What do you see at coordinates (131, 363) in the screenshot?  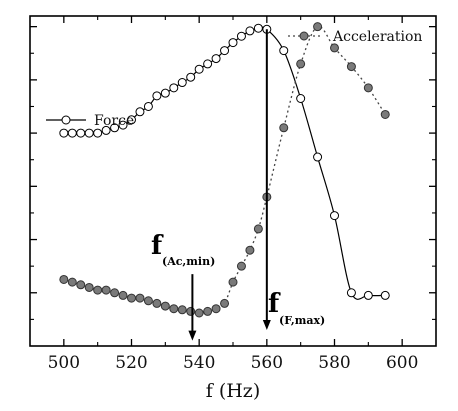 I see `x-tick-label-520: 520` at bounding box center [131, 363].